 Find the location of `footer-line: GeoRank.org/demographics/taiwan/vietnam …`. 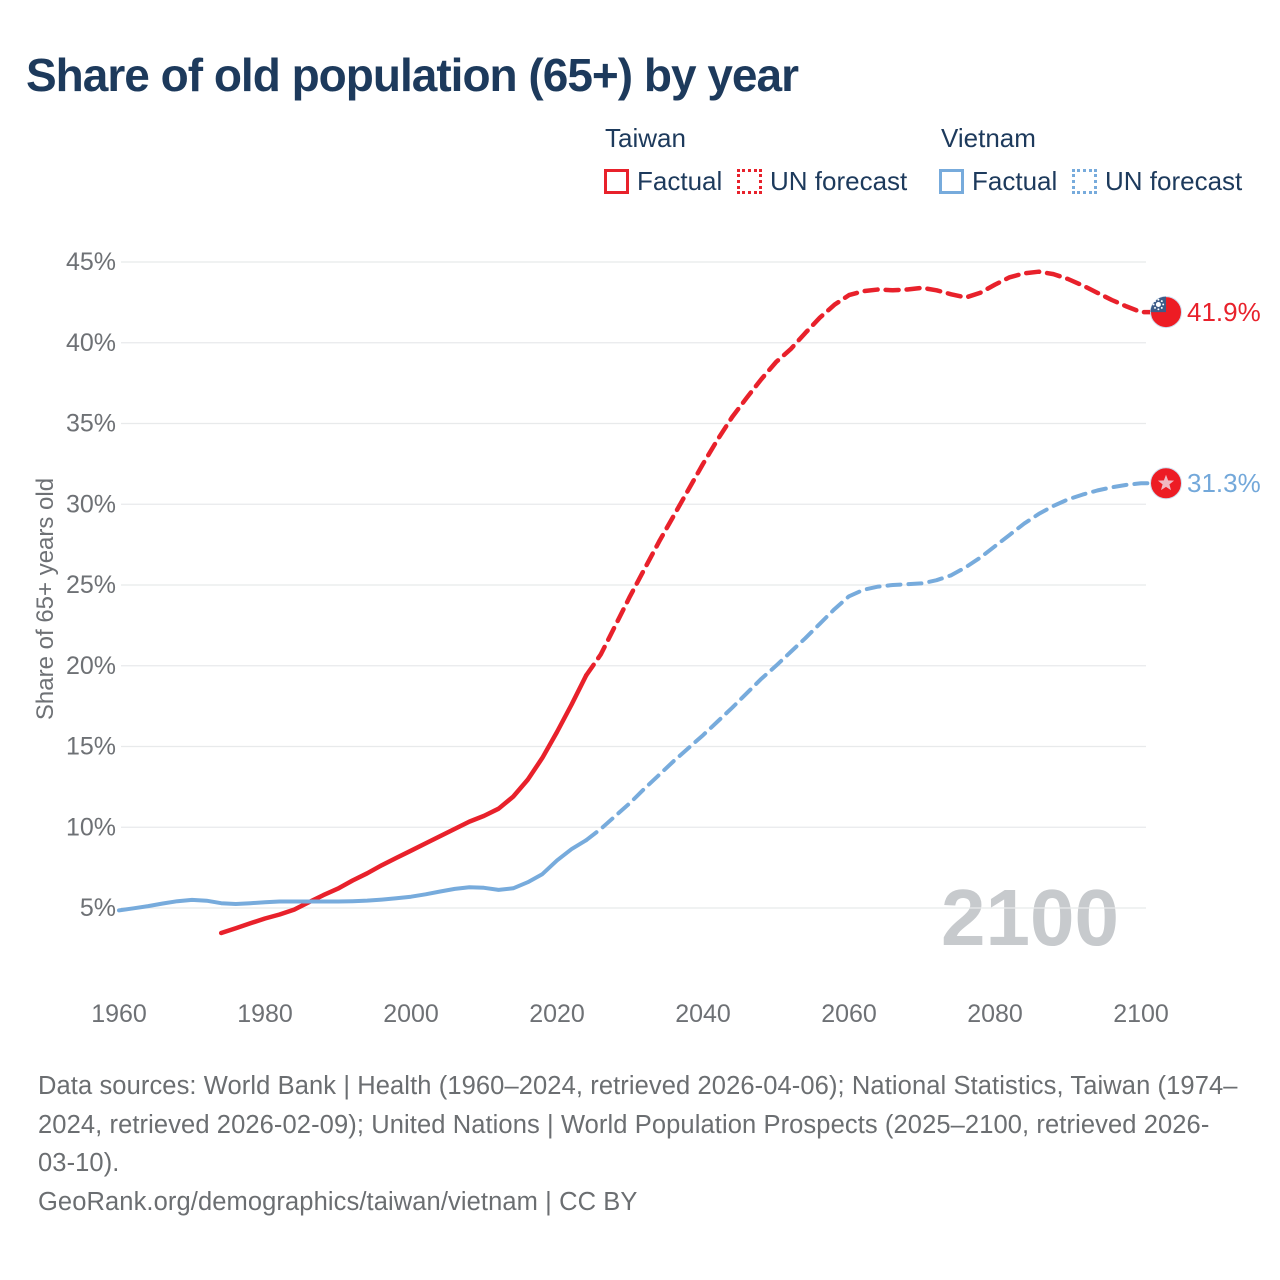

footer-line: GeoRank.org/demographics/taiwan/vietnam … is located at coordinates (338, 1202).